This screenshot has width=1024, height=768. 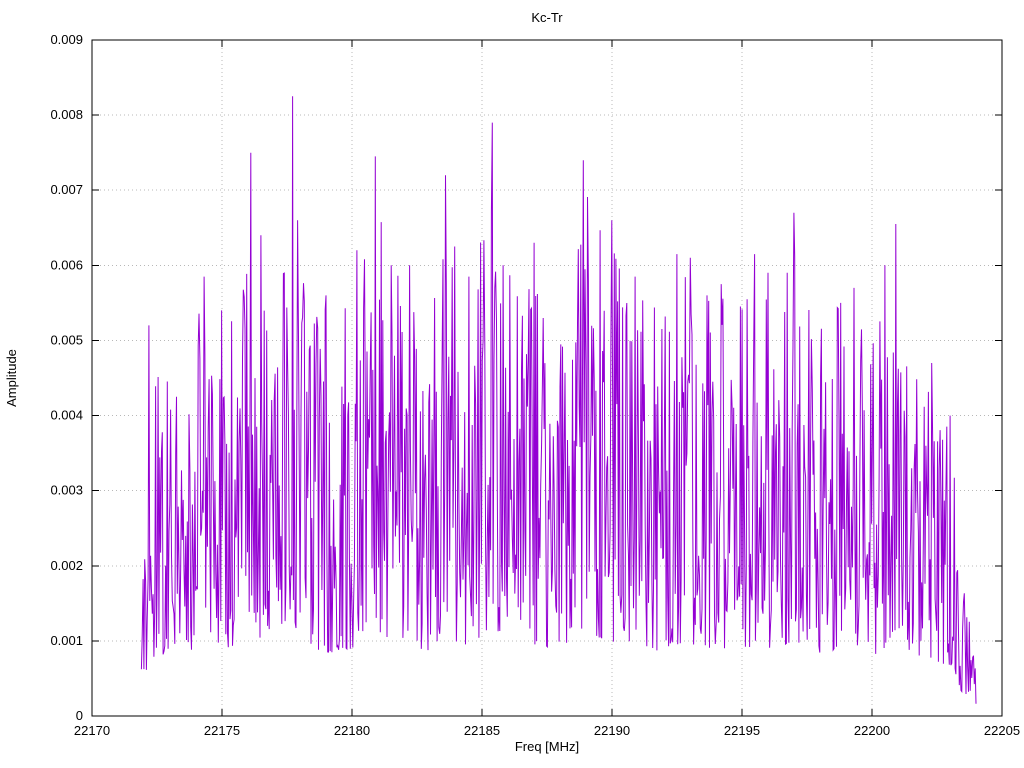 I want to click on x-tick-label: 22200, so click(x=872, y=730).